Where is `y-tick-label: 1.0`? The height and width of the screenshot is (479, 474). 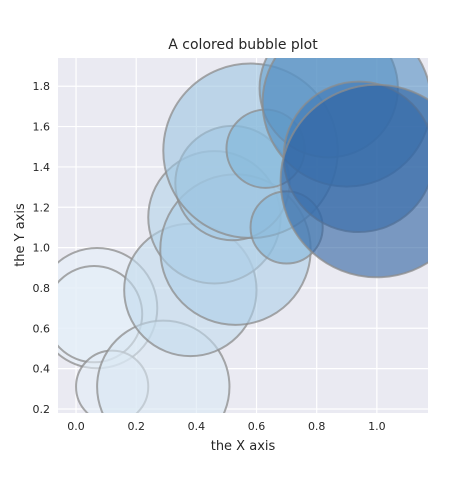 y-tick-label: 1.0 is located at coordinates (42, 248).